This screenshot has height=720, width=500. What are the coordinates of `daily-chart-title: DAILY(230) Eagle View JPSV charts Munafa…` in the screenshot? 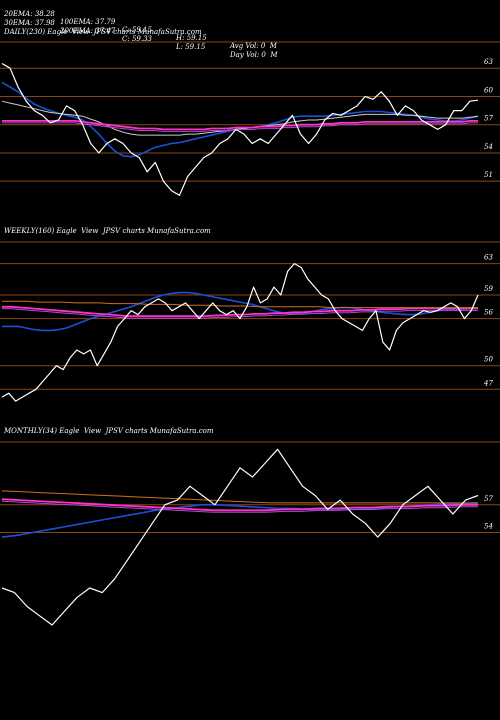 It's located at (103, 32).